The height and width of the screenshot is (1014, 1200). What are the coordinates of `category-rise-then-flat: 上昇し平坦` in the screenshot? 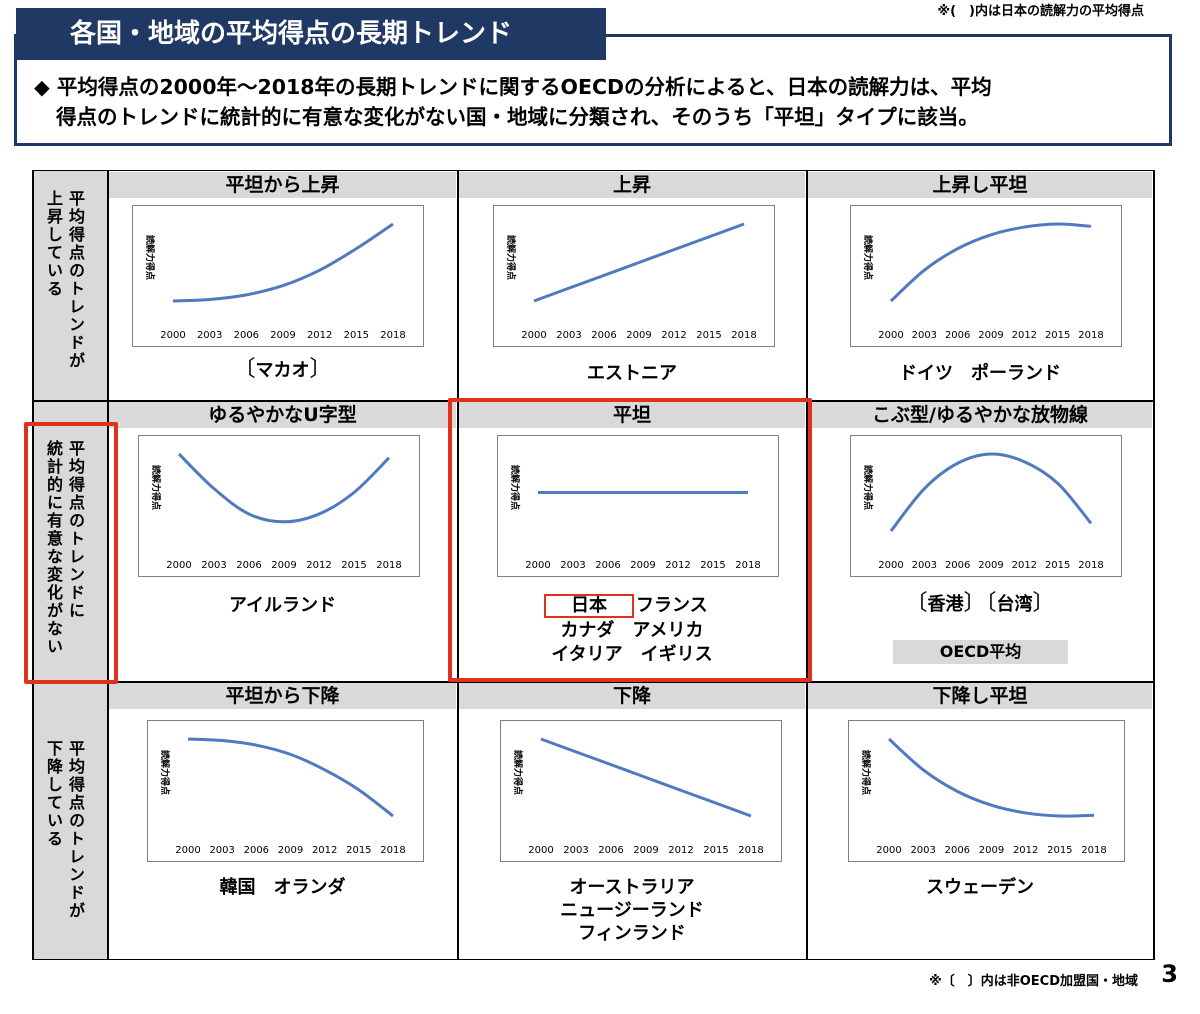 It's located at (980, 185).